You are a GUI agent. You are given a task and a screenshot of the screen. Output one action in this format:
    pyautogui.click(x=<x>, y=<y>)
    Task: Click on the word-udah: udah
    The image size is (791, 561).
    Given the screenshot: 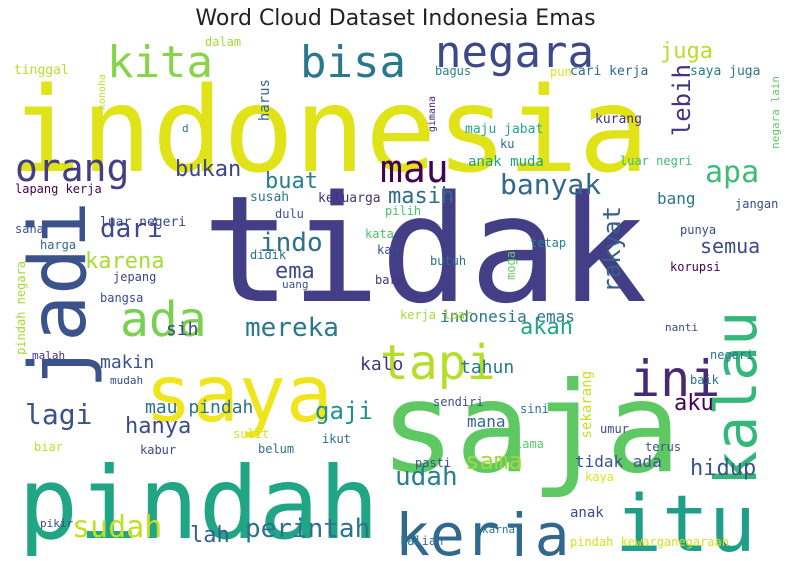 What is the action you would take?
    pyautogui.click(x=426, y=477)
    